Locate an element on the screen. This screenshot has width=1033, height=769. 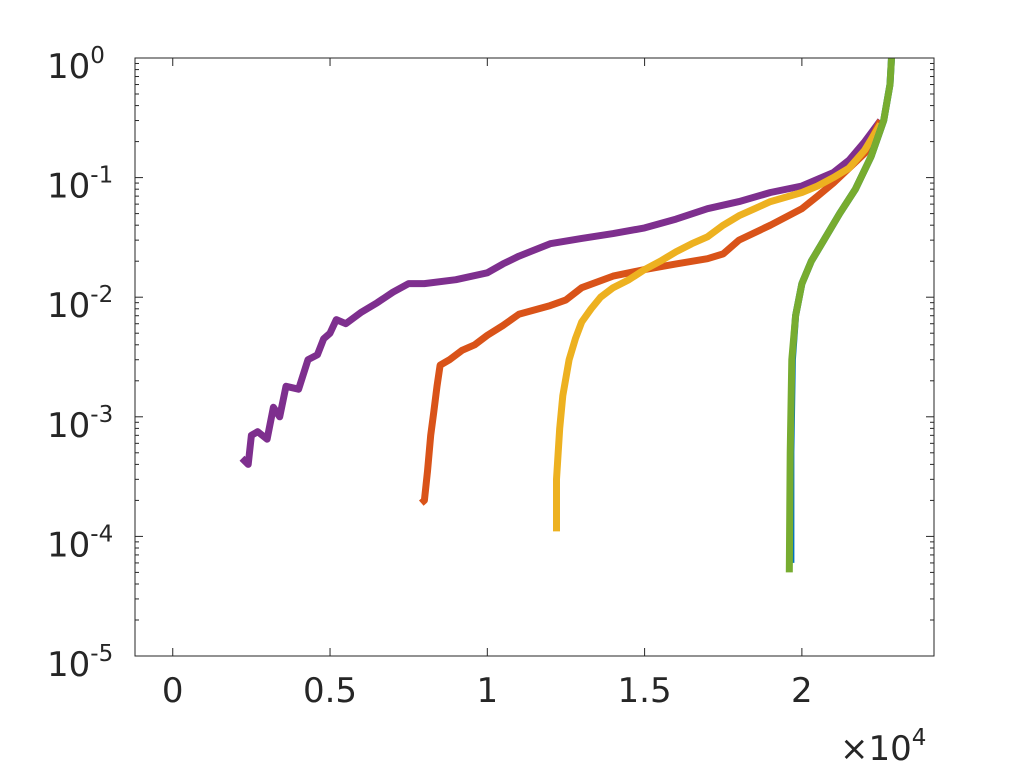
y-tick-label: 10⁻⁵ is located at coordinates (80, 663).